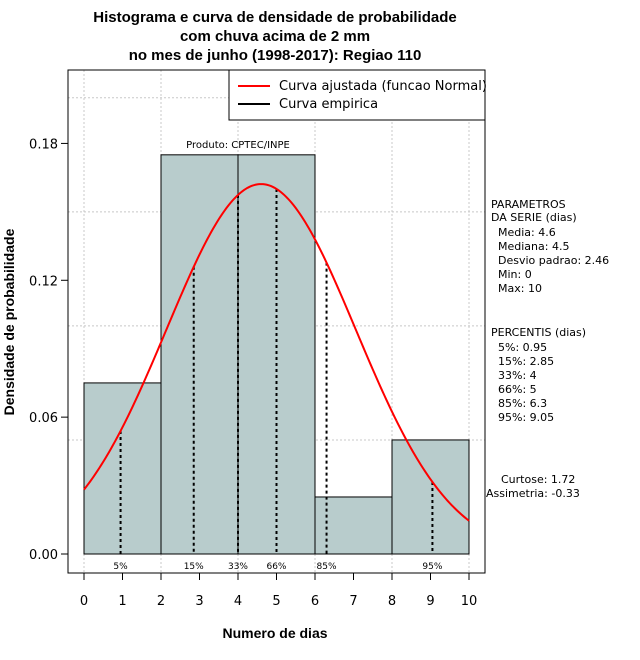 This screenshot has height=660, width=640. I want to click on percentile-label: 95%, so click(432, 567).